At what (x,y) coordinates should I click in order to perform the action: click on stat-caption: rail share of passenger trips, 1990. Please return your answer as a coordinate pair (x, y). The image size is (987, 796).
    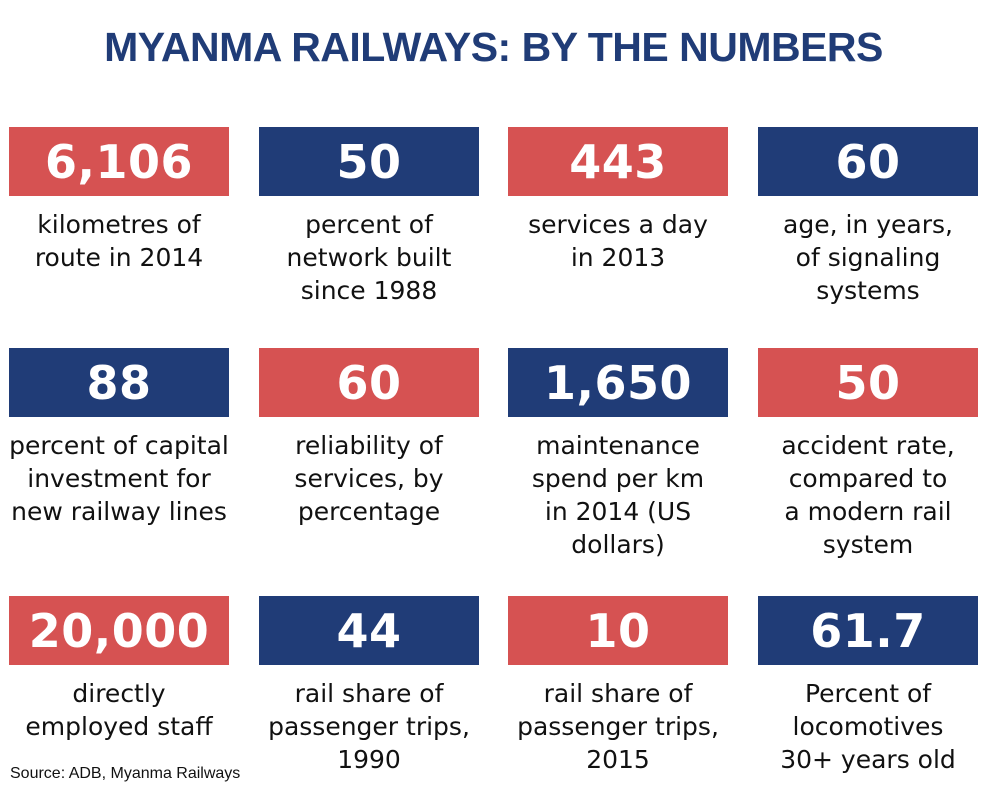
    Looking at the image, I should click on (369, 726).